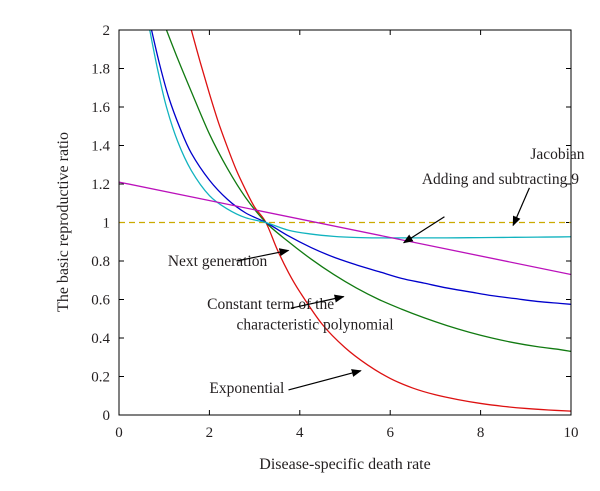 Image resolution: width=600 pixels, height=491 pixels. Describe the element at coordinates (481, 433) in the screenshot. I see `x-tick-label: 8` at that location.